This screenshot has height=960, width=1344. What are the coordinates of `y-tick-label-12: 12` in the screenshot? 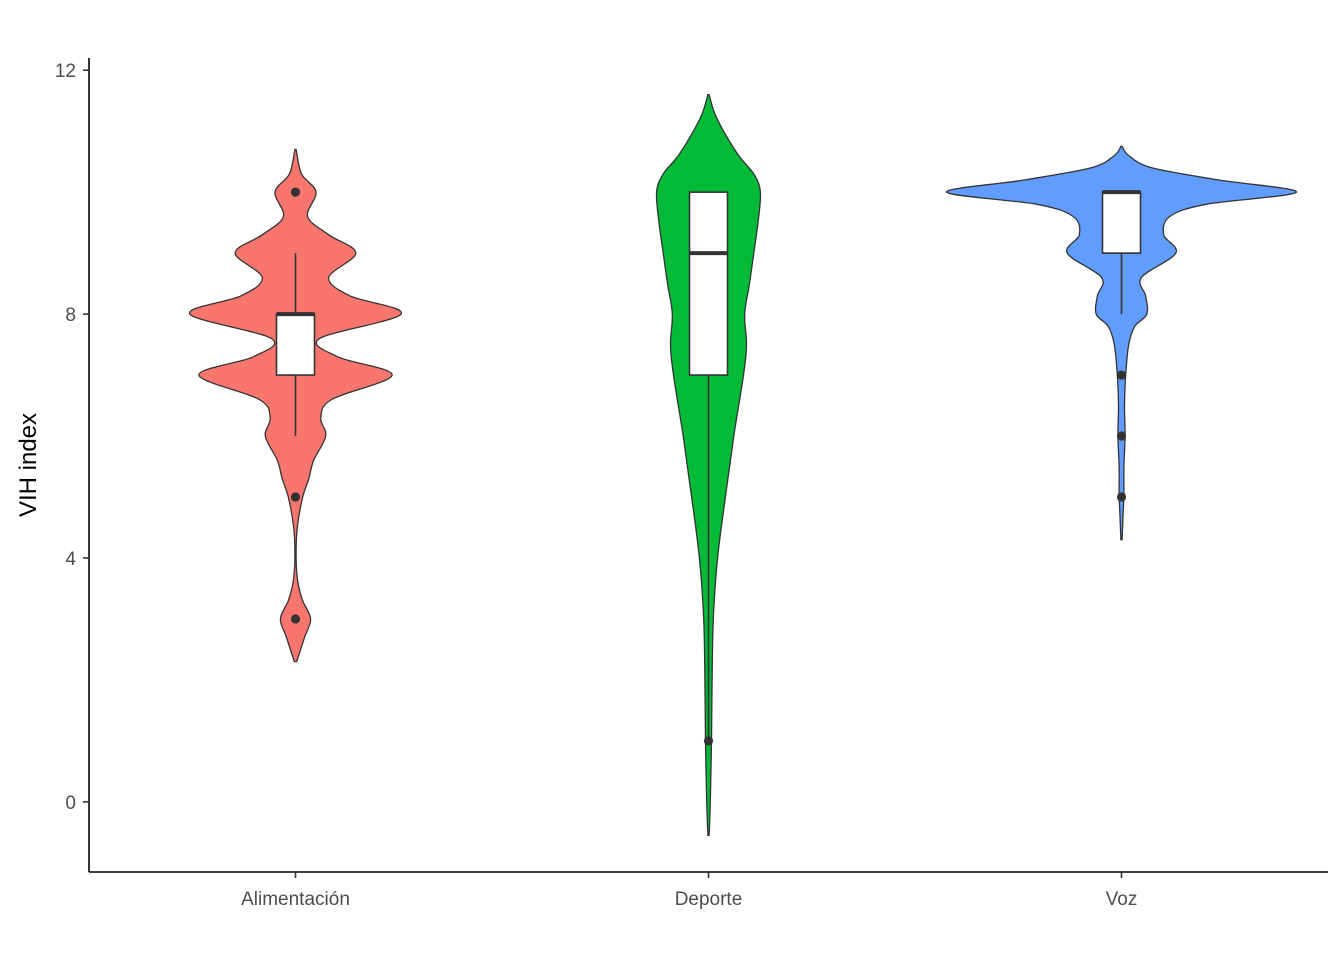 It's located at (65, 71).